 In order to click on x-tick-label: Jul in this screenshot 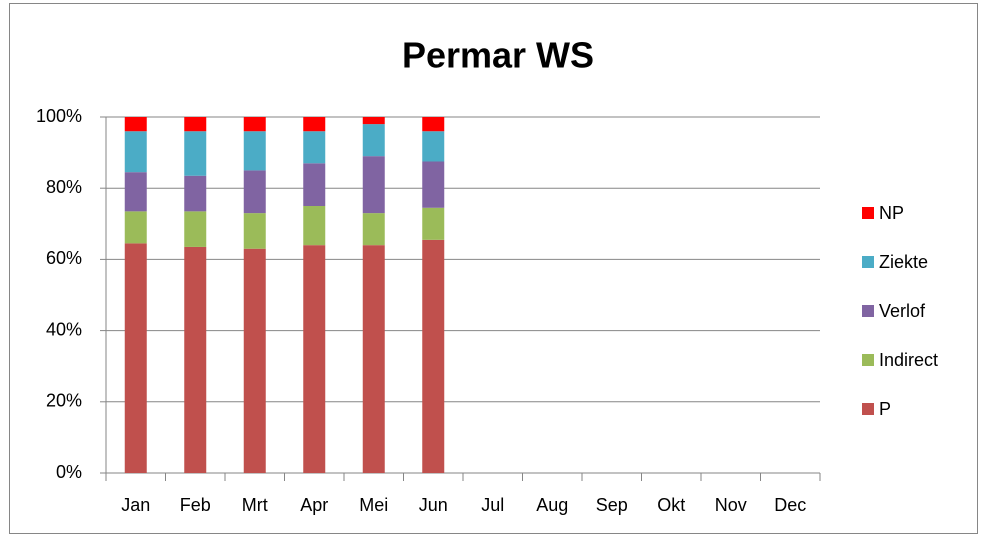, I will do `click(492, 505)`.